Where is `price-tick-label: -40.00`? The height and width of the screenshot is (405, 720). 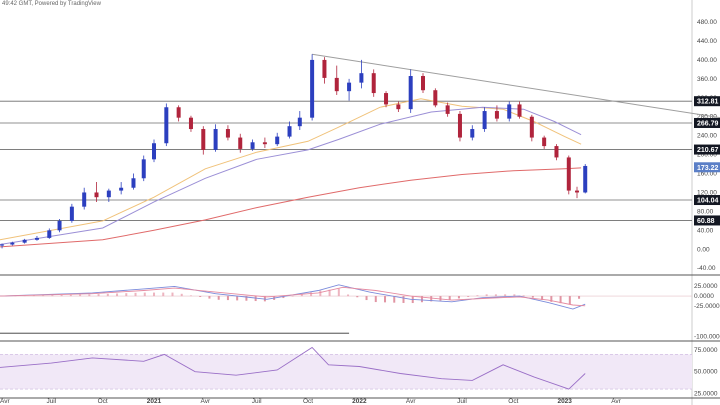 price-tick-label: -40.00 is located at coordinates (706, 268).